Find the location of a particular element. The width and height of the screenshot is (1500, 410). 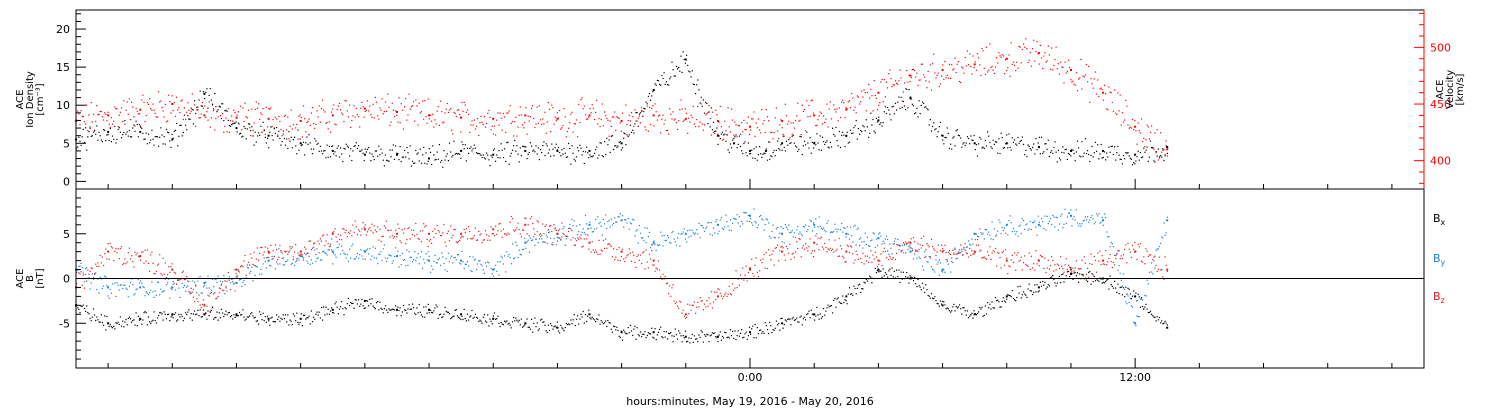

by-point is located at coordinates (204, 283).